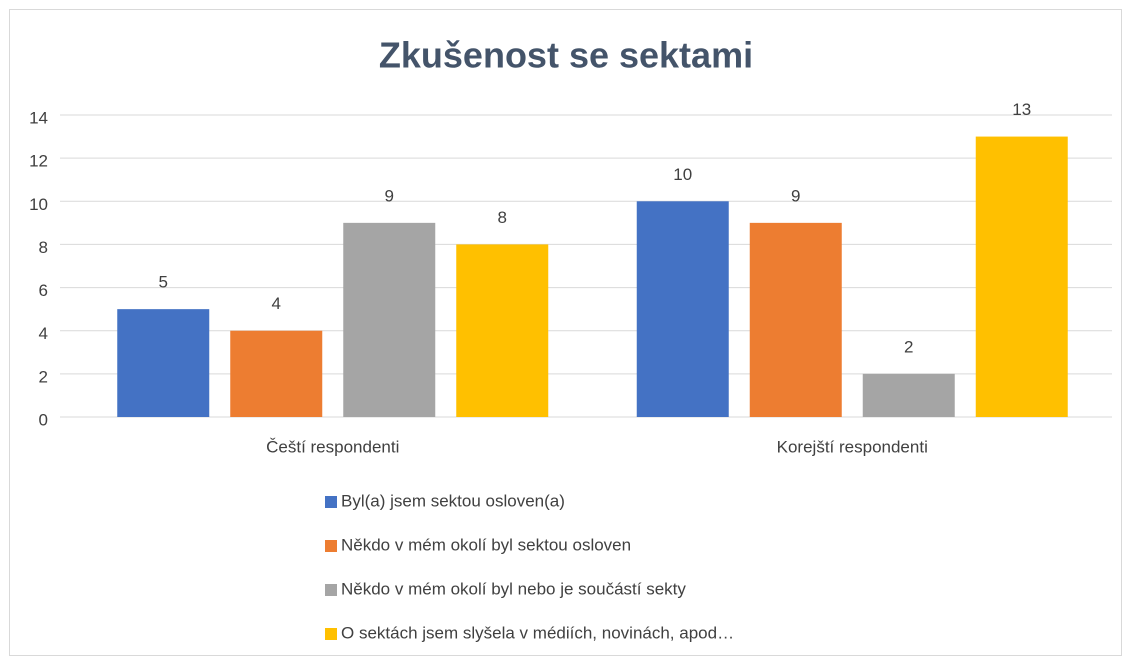 The height and width of the screenshot is (665, 1132). Describe the element at coordinates (453, 500) in the screenshot. I see `legend-label: Byl(a) jsem sektou osloven(a)` at that location.